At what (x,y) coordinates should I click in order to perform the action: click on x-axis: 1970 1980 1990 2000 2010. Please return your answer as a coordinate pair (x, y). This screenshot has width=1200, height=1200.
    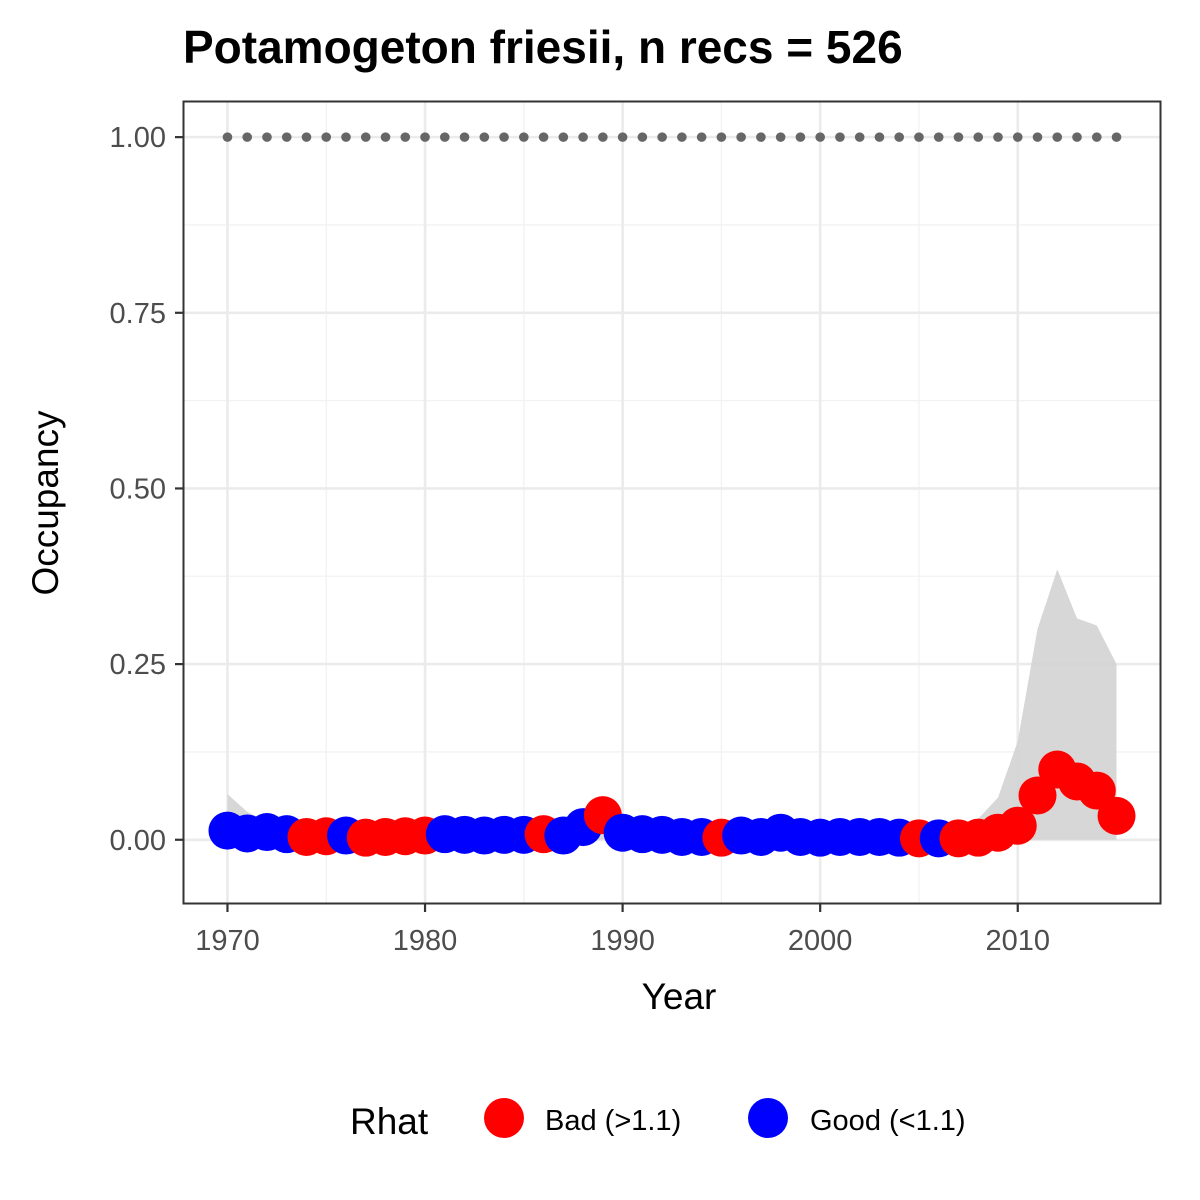
    Looking at the image, I should click on (622, 930).